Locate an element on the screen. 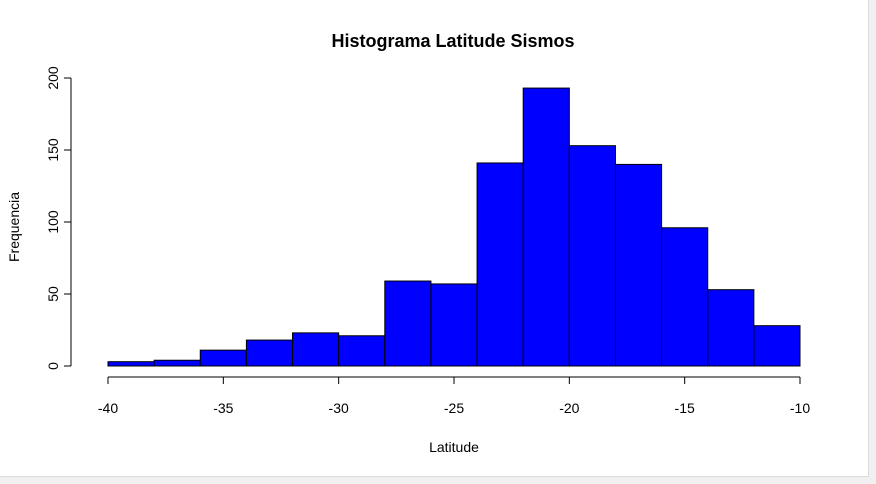 The width and height of the screenshot is (876, 484). x-axis-label: Latitude is located at coordinates (454, 447).